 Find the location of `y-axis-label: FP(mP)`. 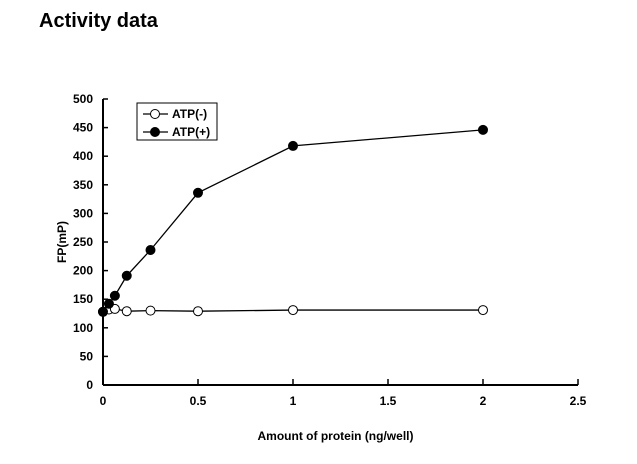

y-axis-label: FP(mP) is located at coordinates (62, 242).